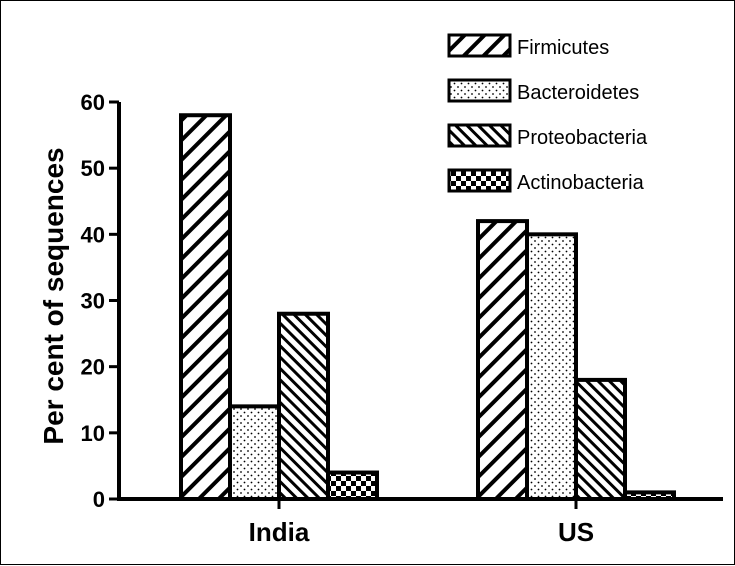 This screenshot has width=735, height=566. Describe the element at coordinates (99, 499) in the screenshot. I see `y-tick-label: 0` at that location.